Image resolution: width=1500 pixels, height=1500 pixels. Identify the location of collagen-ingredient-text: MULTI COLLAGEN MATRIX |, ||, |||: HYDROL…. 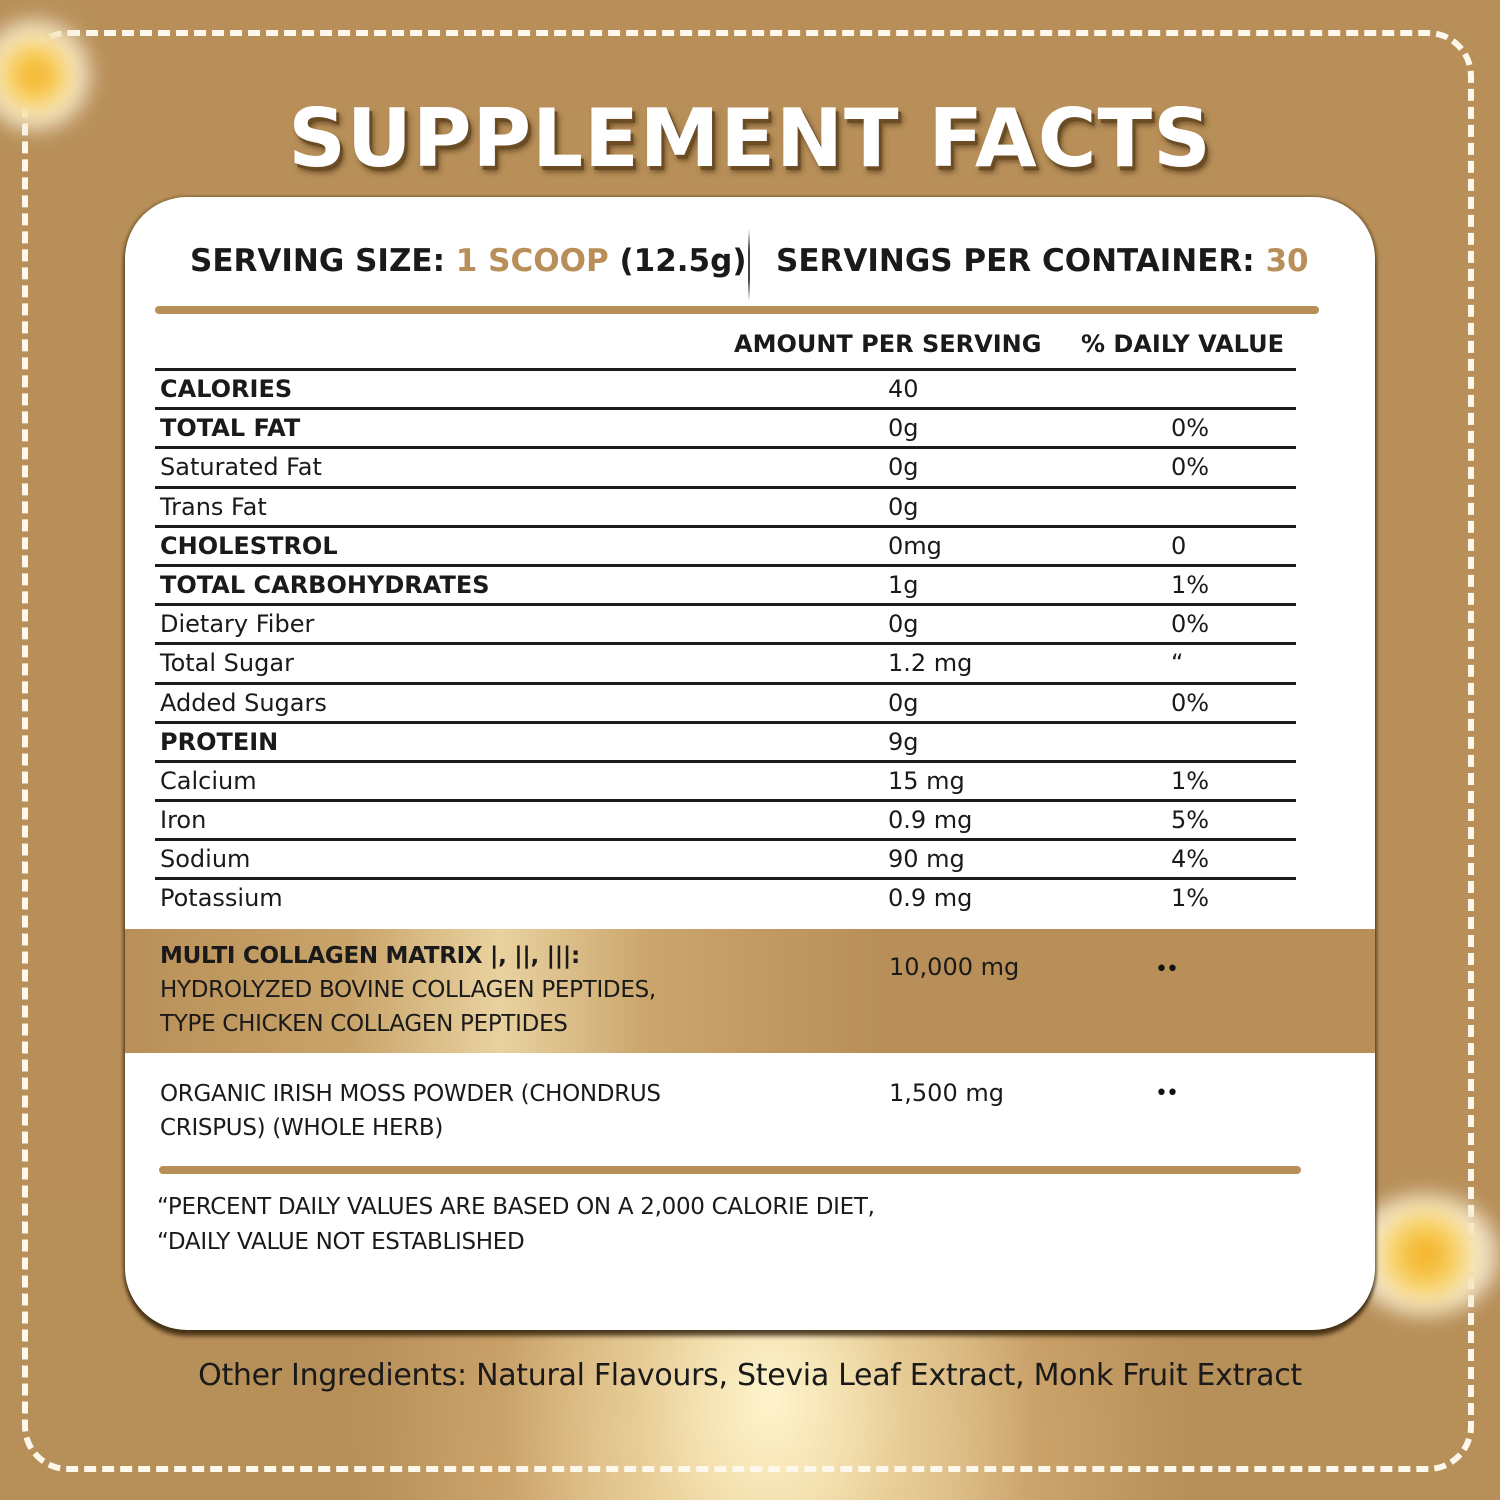
(408, 990).